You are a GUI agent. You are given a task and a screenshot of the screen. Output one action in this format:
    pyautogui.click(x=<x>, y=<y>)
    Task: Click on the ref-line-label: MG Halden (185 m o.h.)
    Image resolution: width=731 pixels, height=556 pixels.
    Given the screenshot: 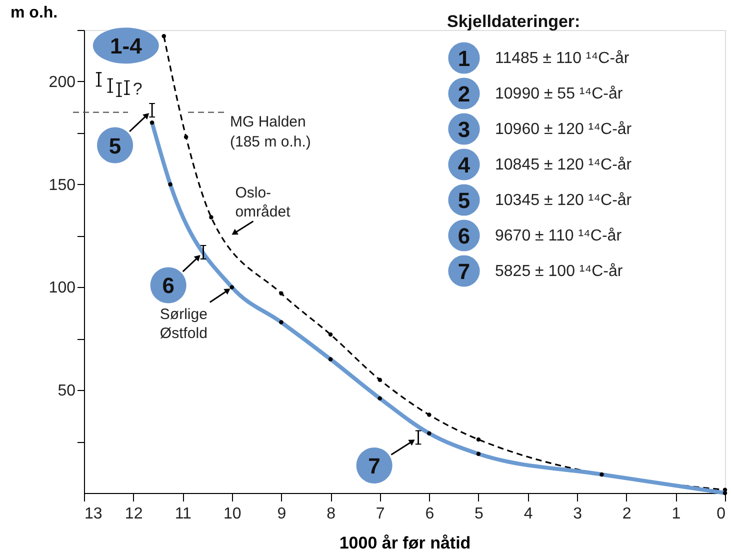 What is the action you would take?
    pyautogui.click(x=270, y=131)
    